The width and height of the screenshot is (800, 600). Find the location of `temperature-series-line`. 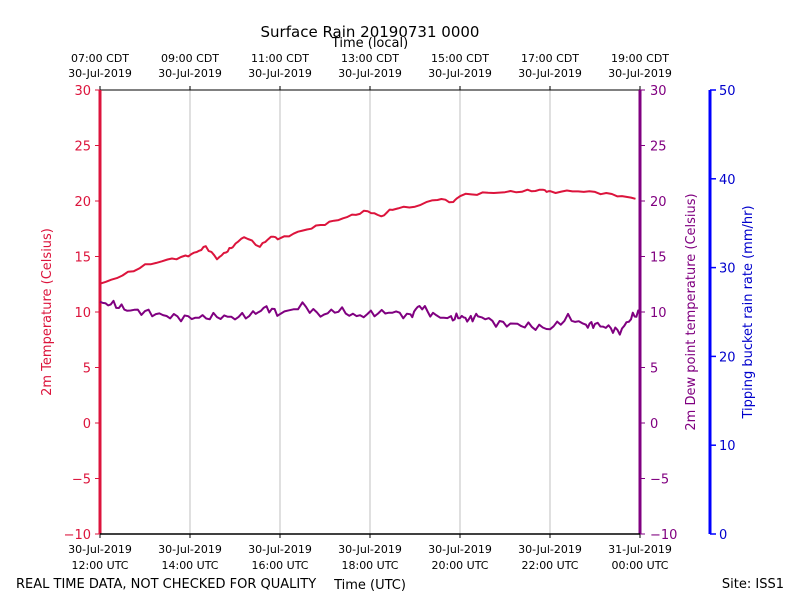

temperature-series-line is located at coordinates (367, 236).